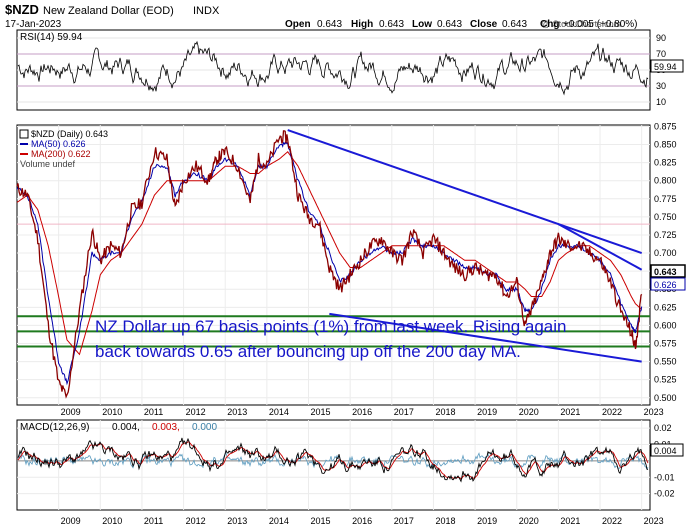  I want to click on price-last-close: 0.643, so click(665, 272).